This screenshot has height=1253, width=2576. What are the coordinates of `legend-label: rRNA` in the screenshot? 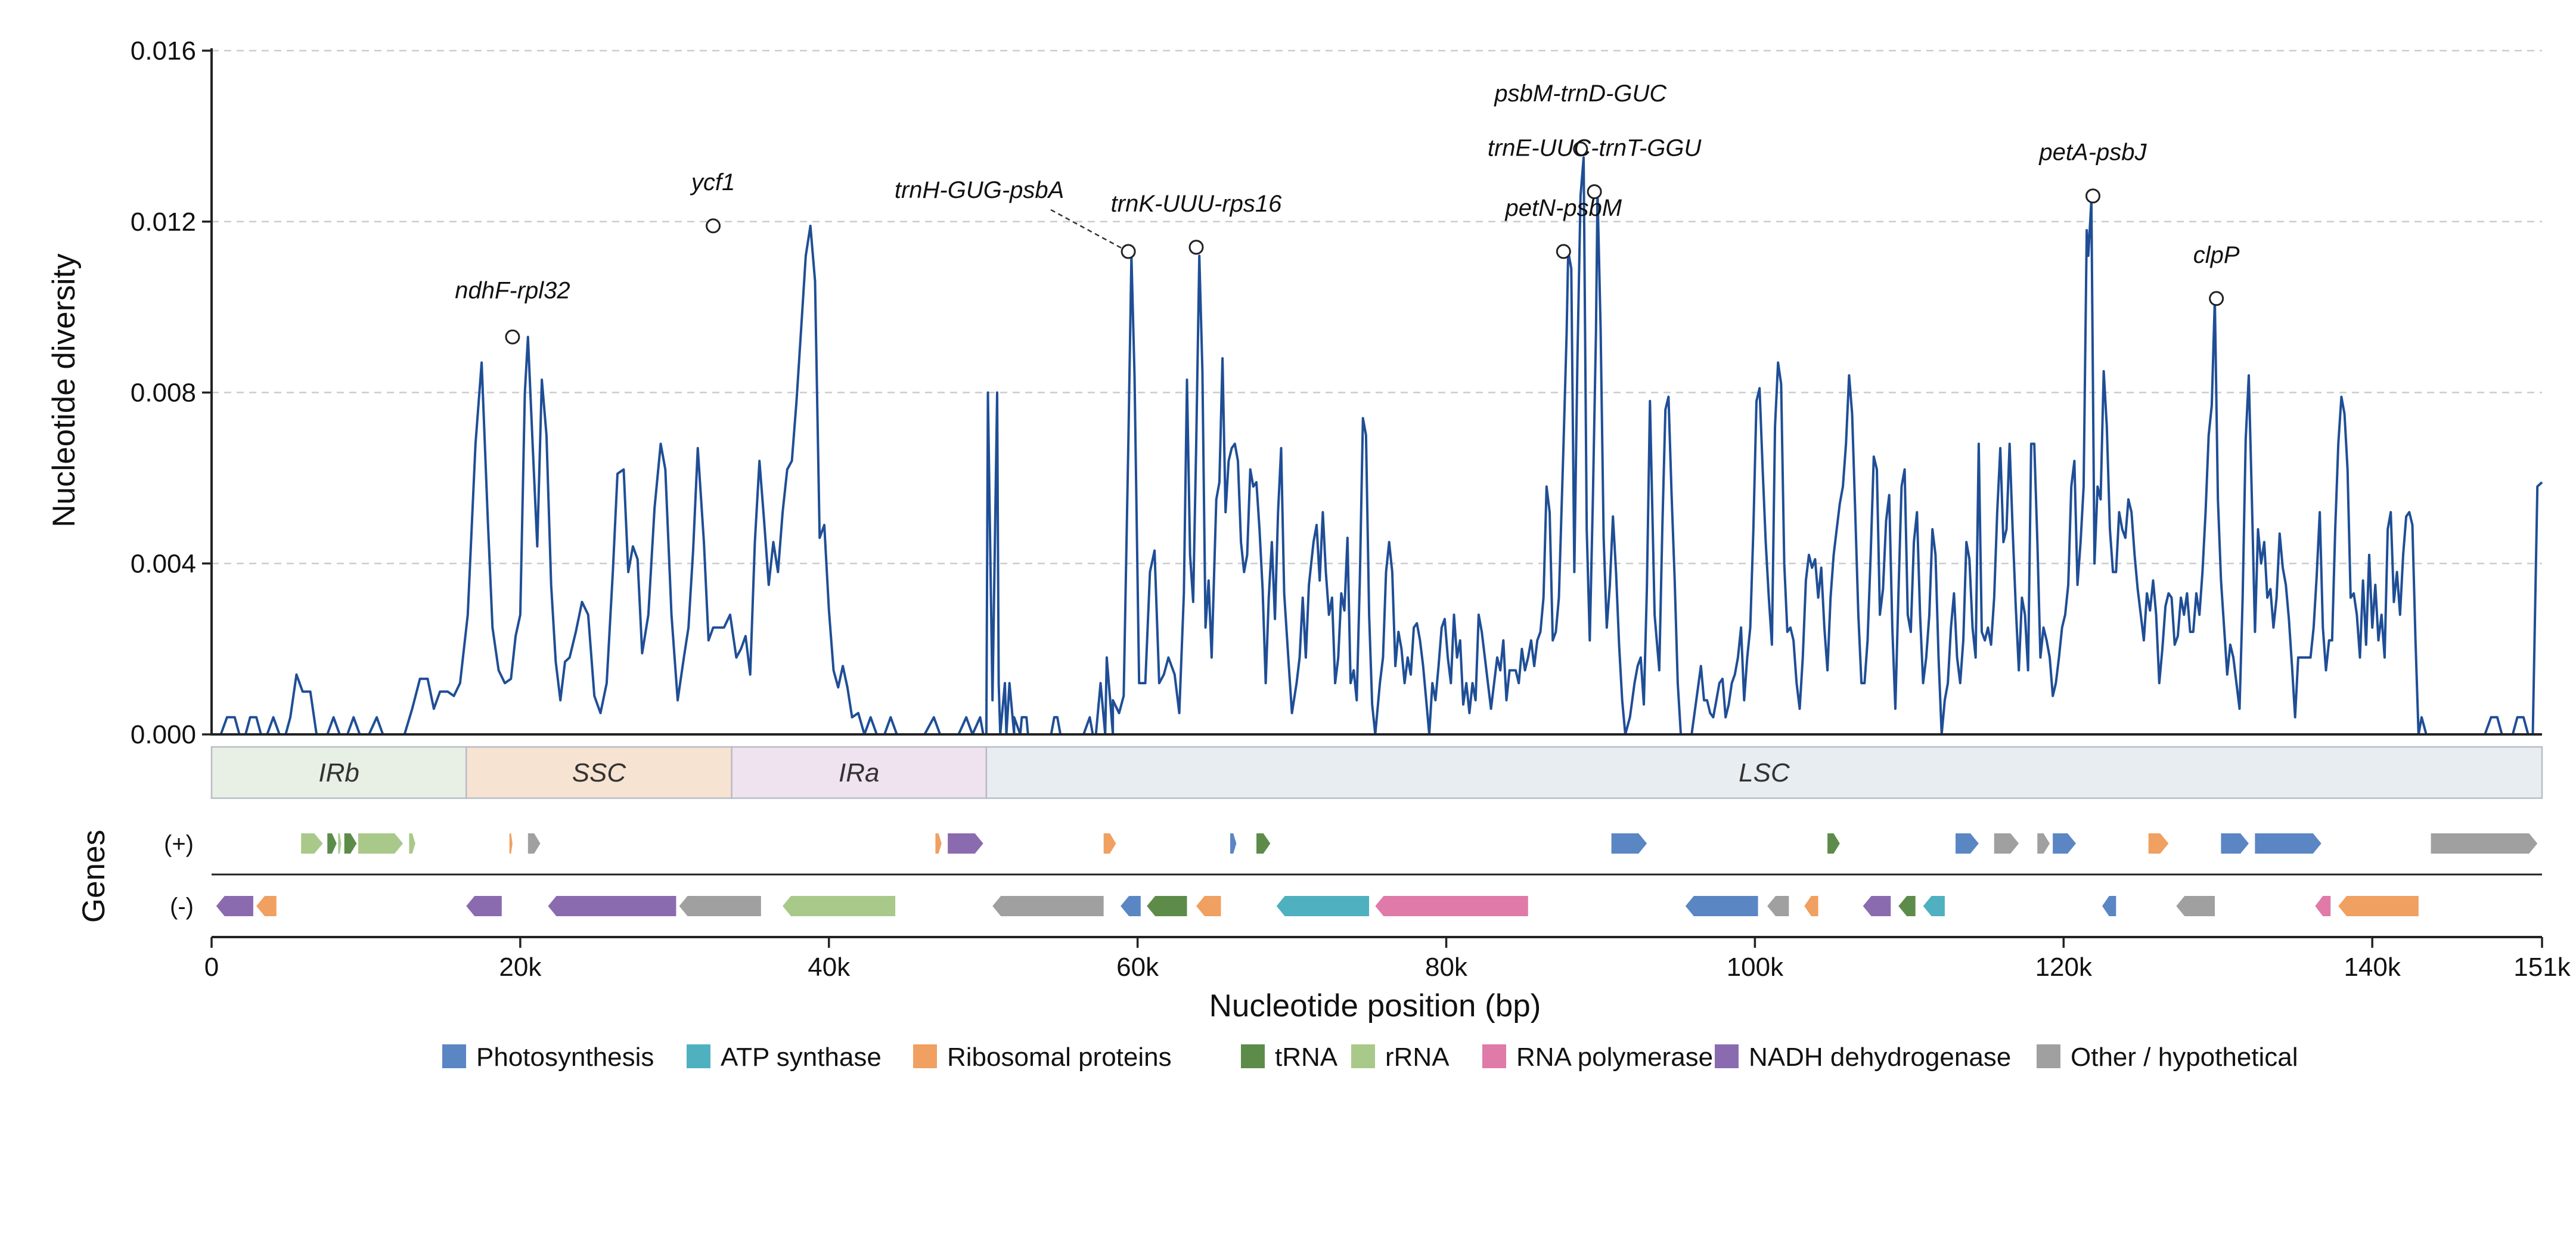 It's located at (1417, 1057).